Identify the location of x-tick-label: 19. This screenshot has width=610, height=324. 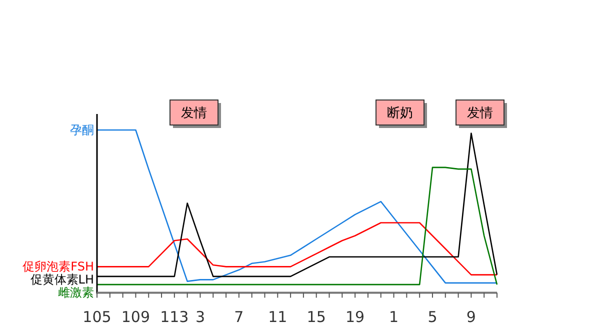
(355, 316).